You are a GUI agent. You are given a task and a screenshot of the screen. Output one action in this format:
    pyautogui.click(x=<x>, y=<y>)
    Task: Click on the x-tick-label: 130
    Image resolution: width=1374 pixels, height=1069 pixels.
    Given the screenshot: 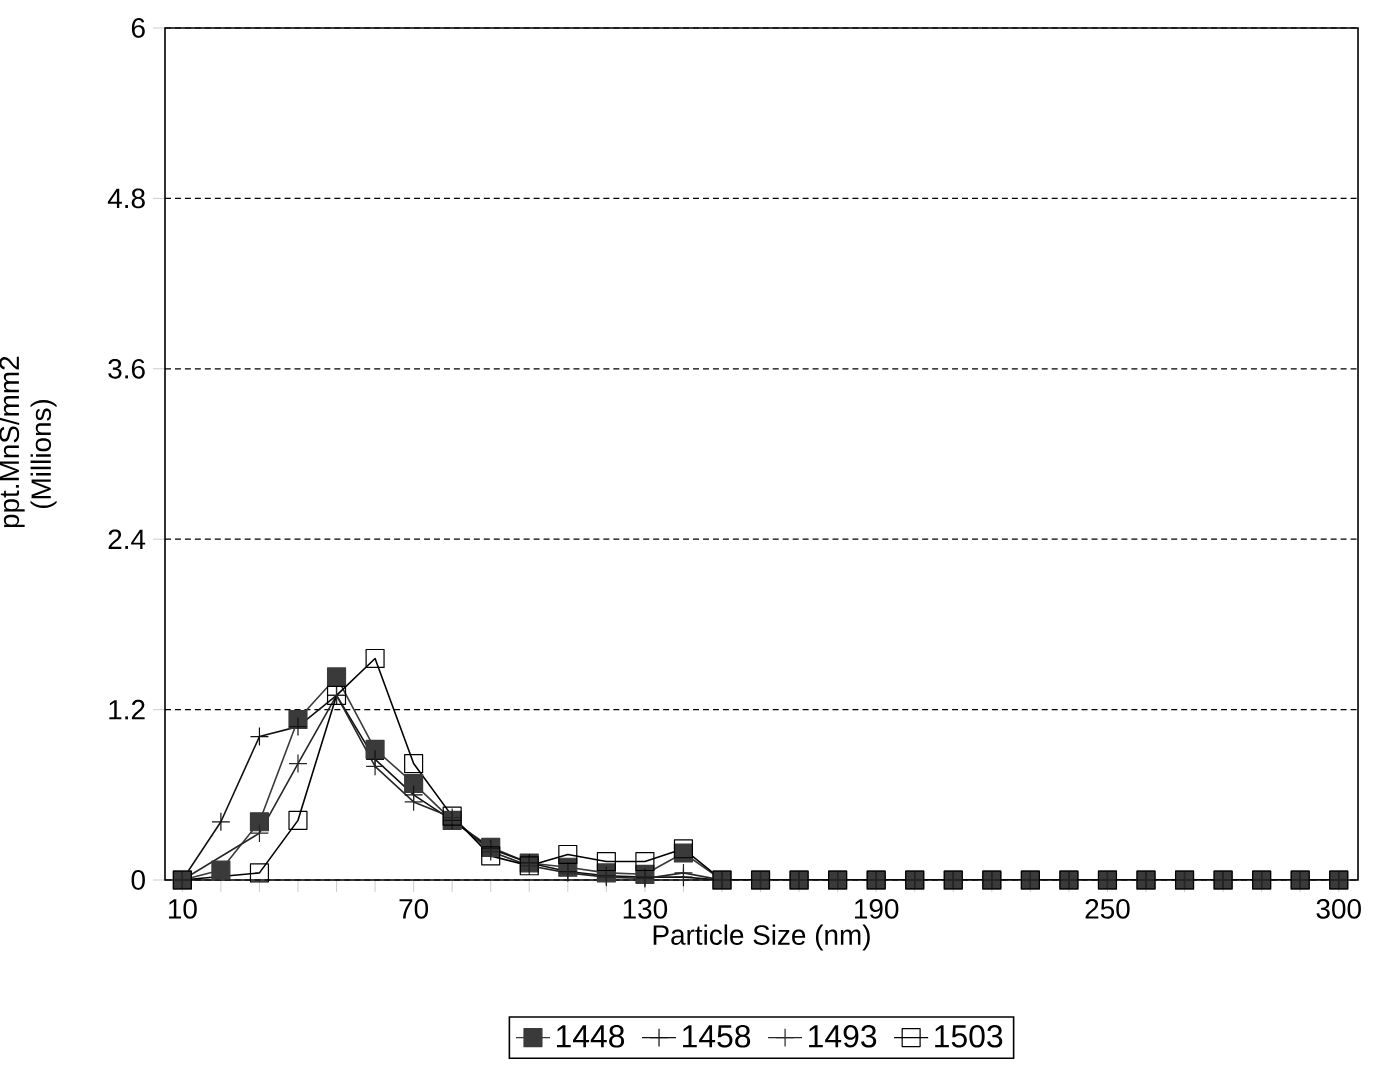 What is the action you would take?
    pyautogui.click(x=645, y=908)
    